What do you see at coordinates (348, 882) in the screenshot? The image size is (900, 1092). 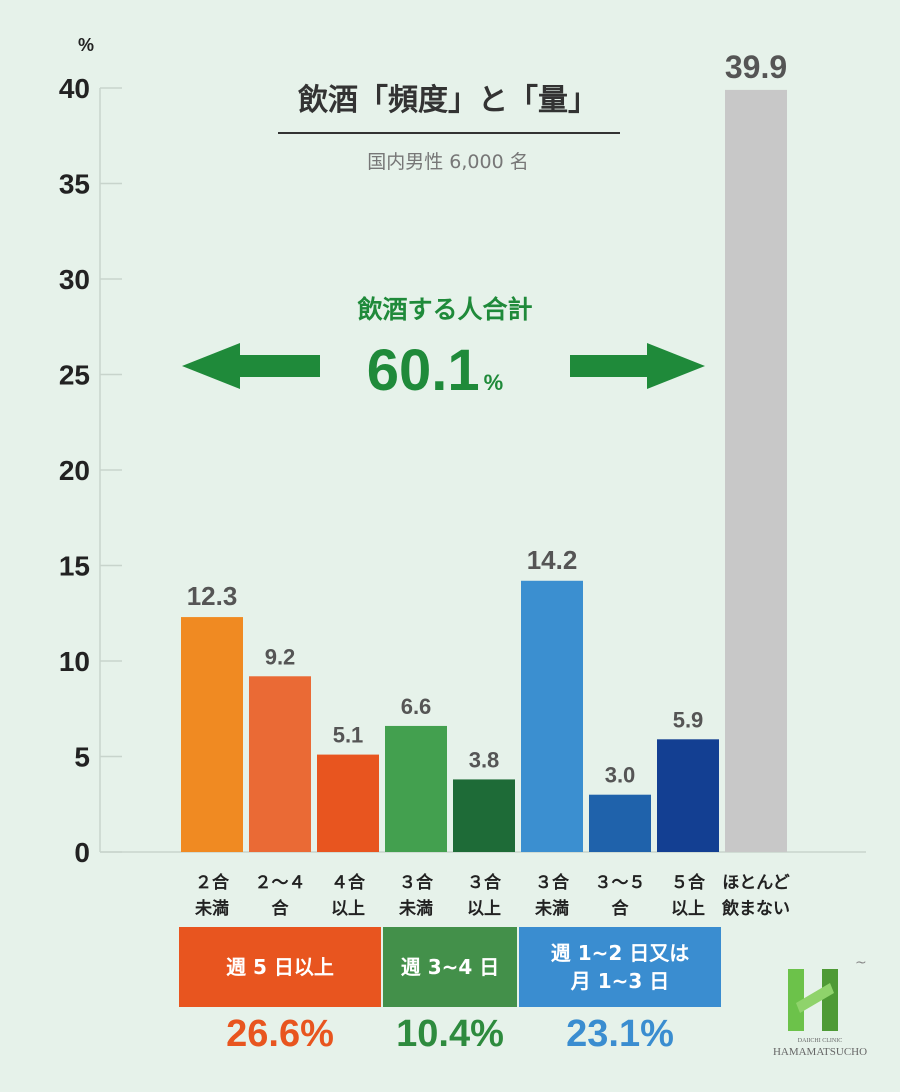 I see `category-label: ４合` at bounding box center [348, 882].